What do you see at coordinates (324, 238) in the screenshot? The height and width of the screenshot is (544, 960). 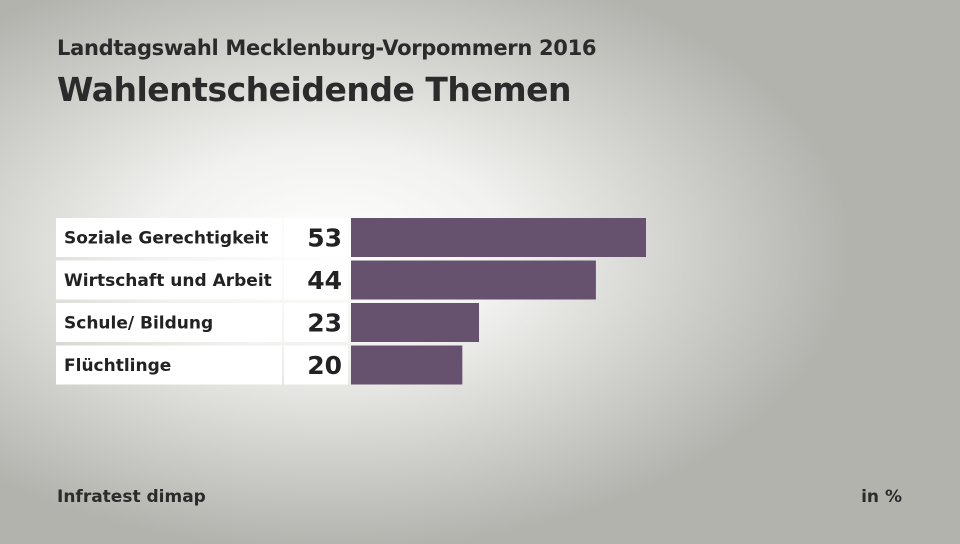 I see `value-label: 53` at bounding box center [324, 238].